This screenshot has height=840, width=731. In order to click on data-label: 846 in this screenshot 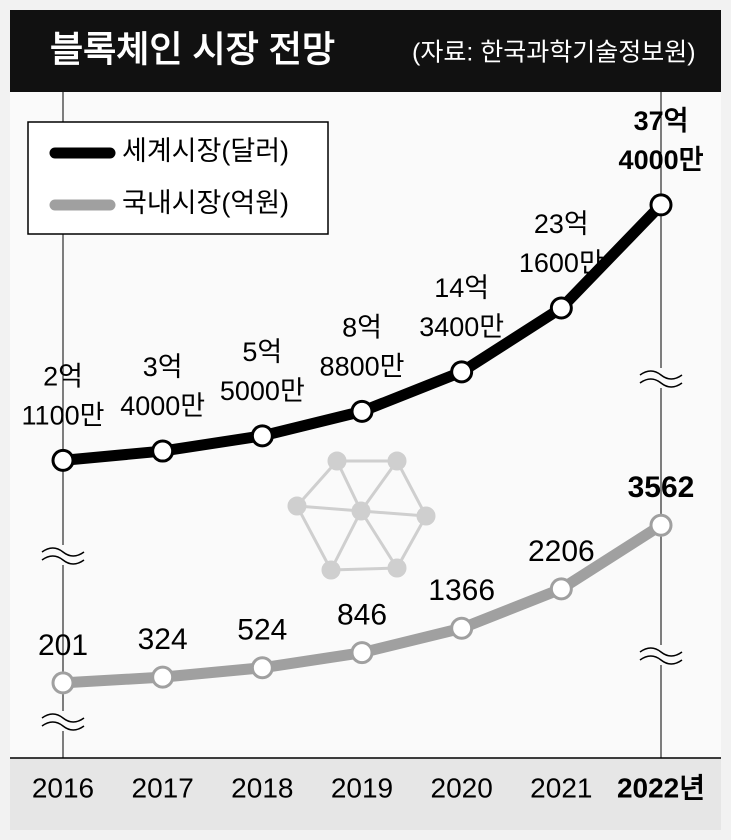, I will do `click(362, 615)`.